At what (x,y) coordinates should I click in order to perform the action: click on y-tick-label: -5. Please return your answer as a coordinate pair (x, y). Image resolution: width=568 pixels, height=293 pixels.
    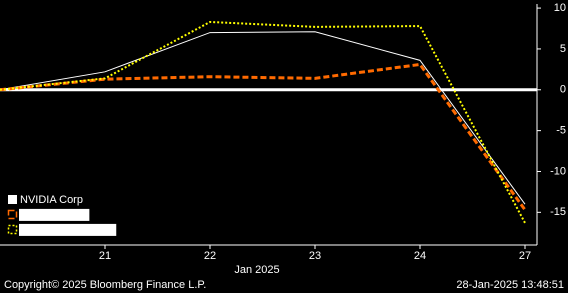
    Looking at the image, I should click on (561, 131).